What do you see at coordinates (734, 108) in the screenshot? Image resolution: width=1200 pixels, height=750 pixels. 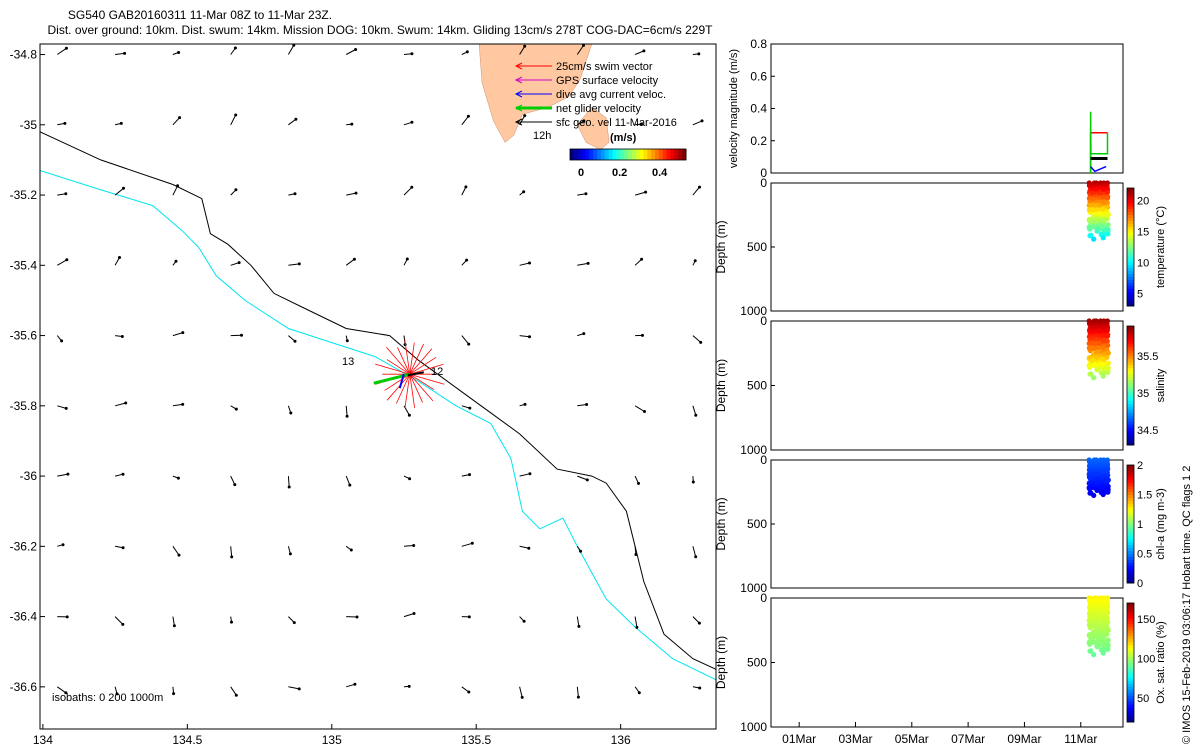 I see `vel-ylabel: velocity magnitude (m/s)` at bounding box center [734, 108].